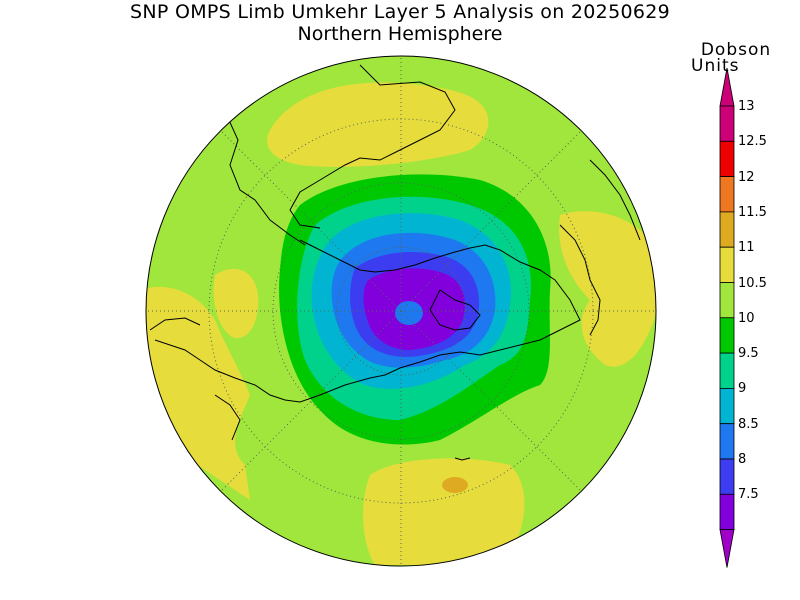 The height and width of the screenshot is (600, 800). What do you see at coordinates (727, 511) in the screenshot?
I see `colorbar-swatch-7.5` at bounding box center [727, 511].